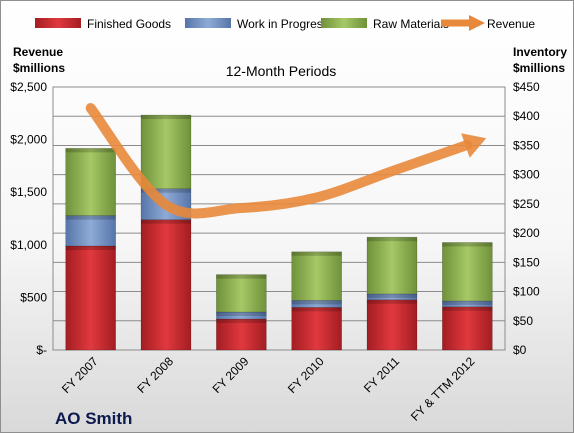 Image resolution: width=574 pixels, height=434 pixels. I want to click on legend-arrowhead-revenue, so click(477, 23).